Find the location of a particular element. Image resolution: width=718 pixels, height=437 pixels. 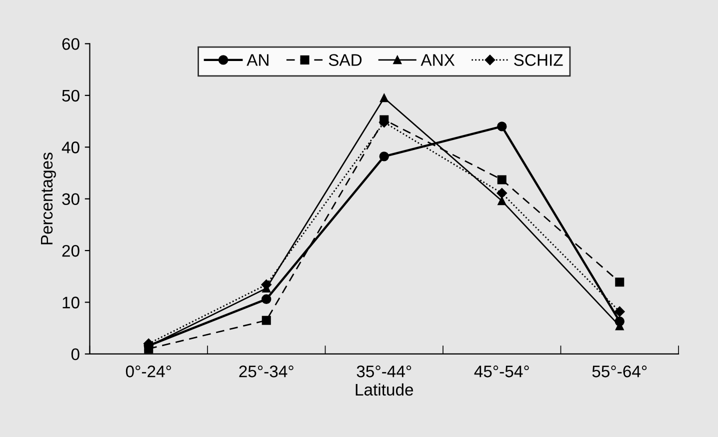

y-tick-label: 20 is located at coordinates (71, 250).